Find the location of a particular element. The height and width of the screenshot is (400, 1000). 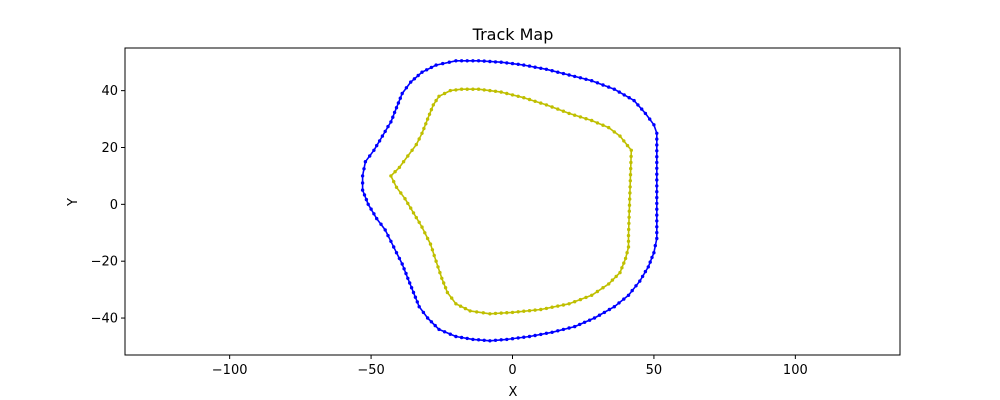

y-tick-label: −20 is located at coordinates (104, 262).